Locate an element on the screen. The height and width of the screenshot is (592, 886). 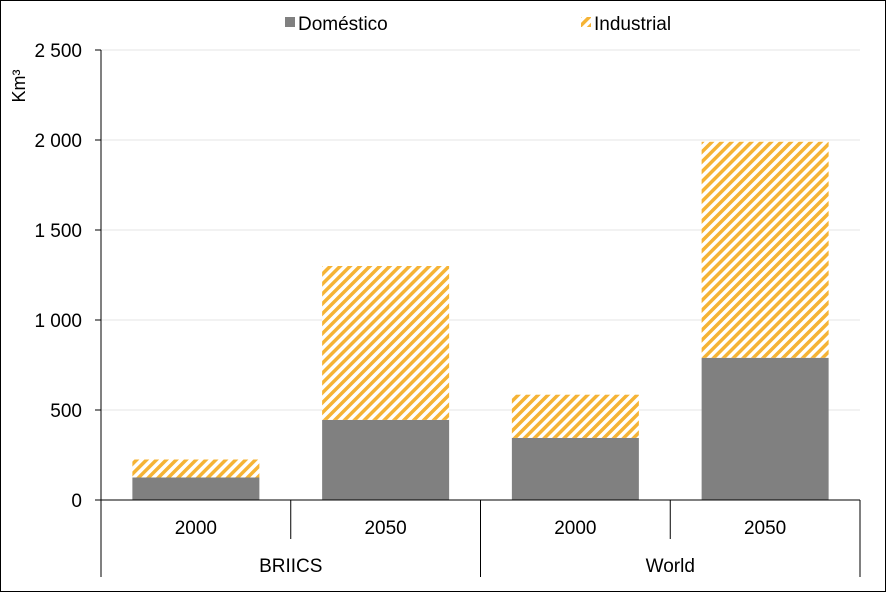
legend-label: Industrial is located at coordinates (632, 24).